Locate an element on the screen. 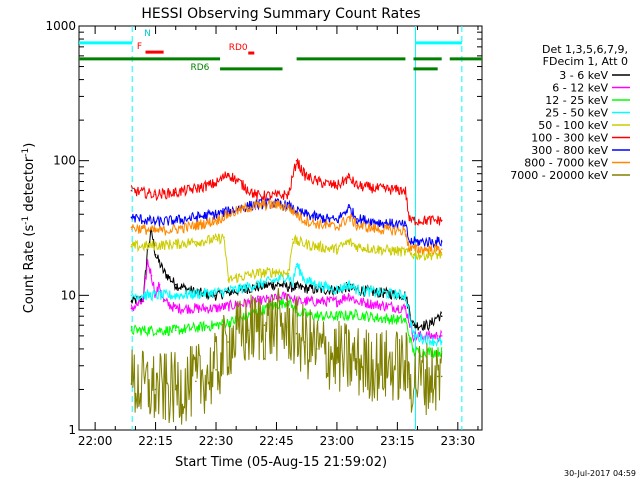 The width and height of the screenshot is (640, 480). flag-label-2: F is located at coordinates (139, 47).